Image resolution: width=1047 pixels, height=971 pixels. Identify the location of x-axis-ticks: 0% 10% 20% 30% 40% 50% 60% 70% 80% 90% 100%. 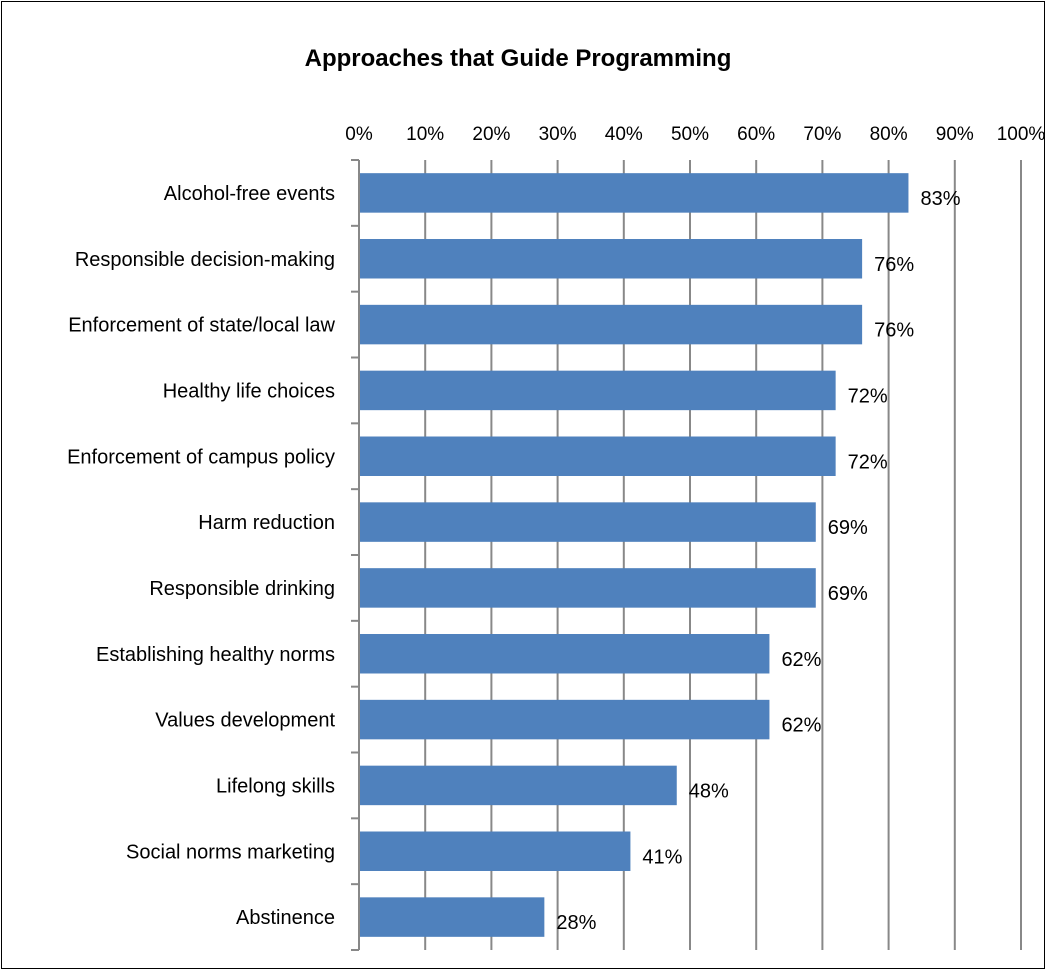
(695, 134).